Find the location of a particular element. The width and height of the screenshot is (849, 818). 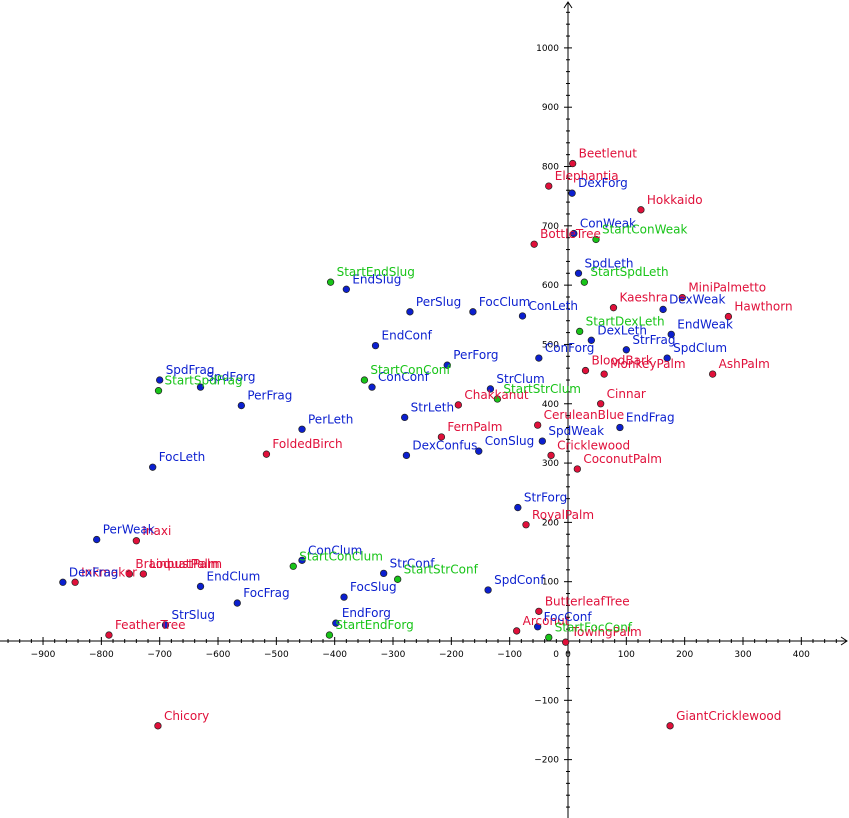

point-label: PerFrag is located at coordinates (269, 396).